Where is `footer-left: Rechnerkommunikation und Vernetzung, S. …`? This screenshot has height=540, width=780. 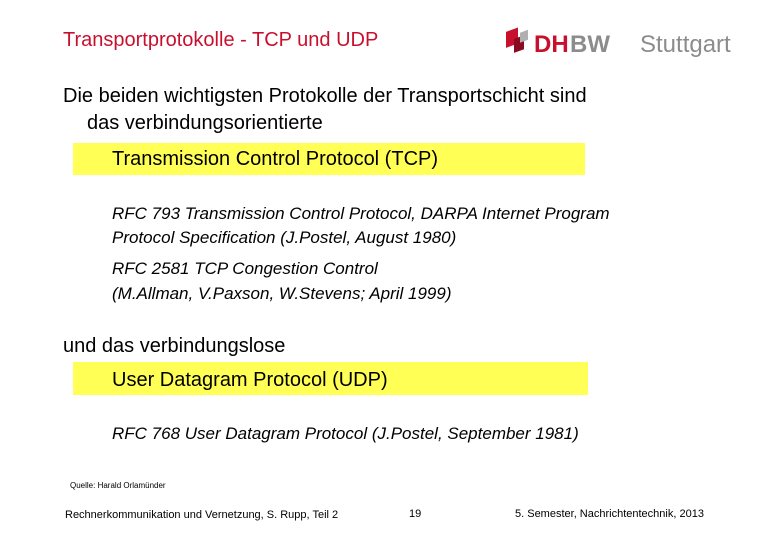
footer-left: Rechnerkommunikation und Vernetzung, S. … is located at coordinates (202, 515).